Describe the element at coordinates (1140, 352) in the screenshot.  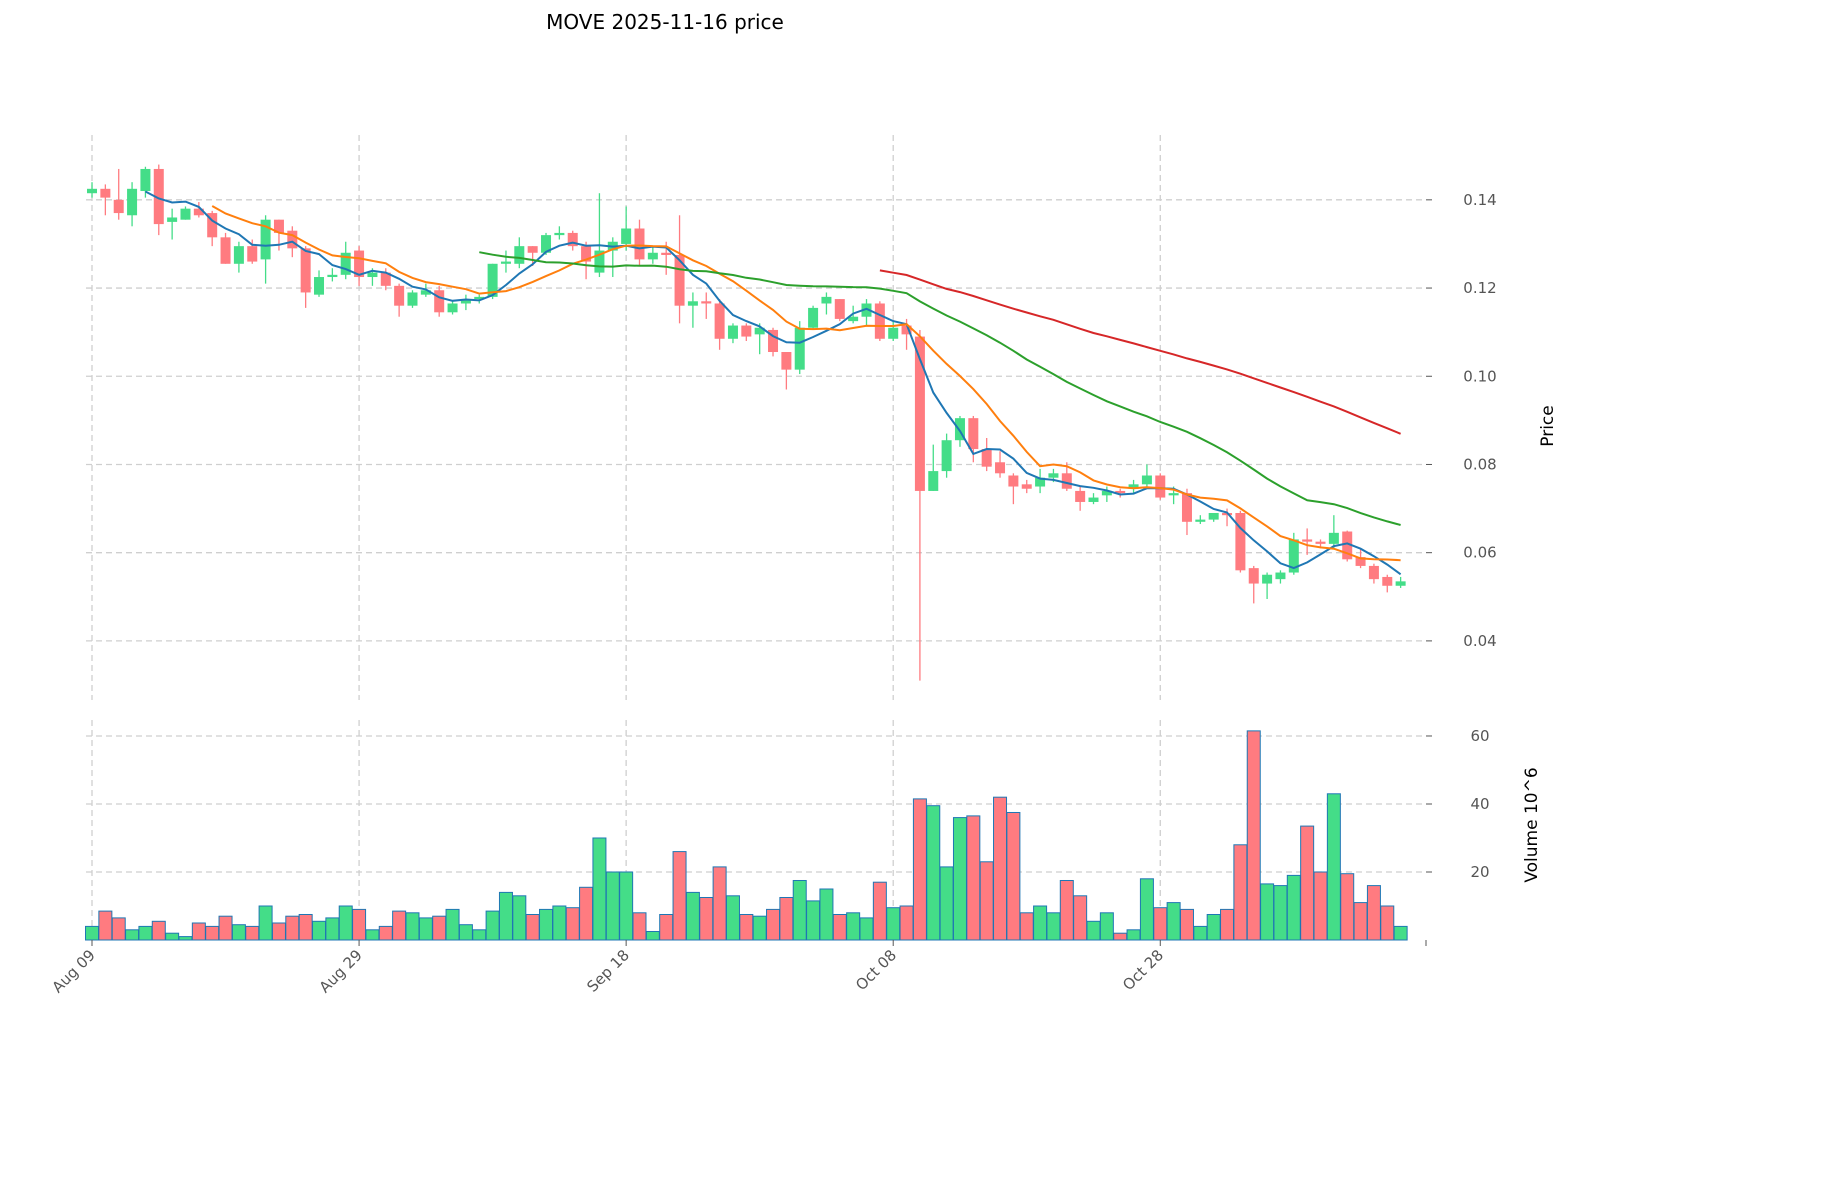
I see `moving-average-60-line` at that location.